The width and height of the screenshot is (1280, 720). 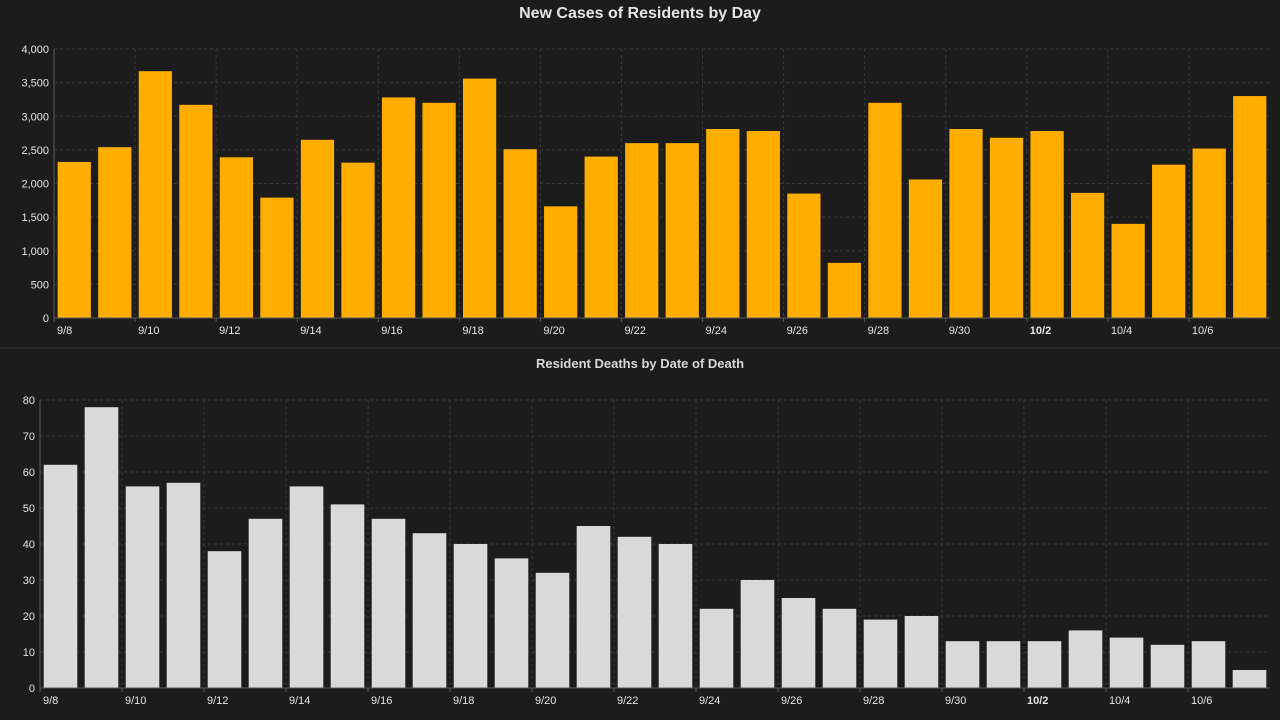 What do you see at coordinates (1201, 701) in the screenshot?
I see `deaths-x-tick-label: 10/6` at bounding box center [1201, 701].